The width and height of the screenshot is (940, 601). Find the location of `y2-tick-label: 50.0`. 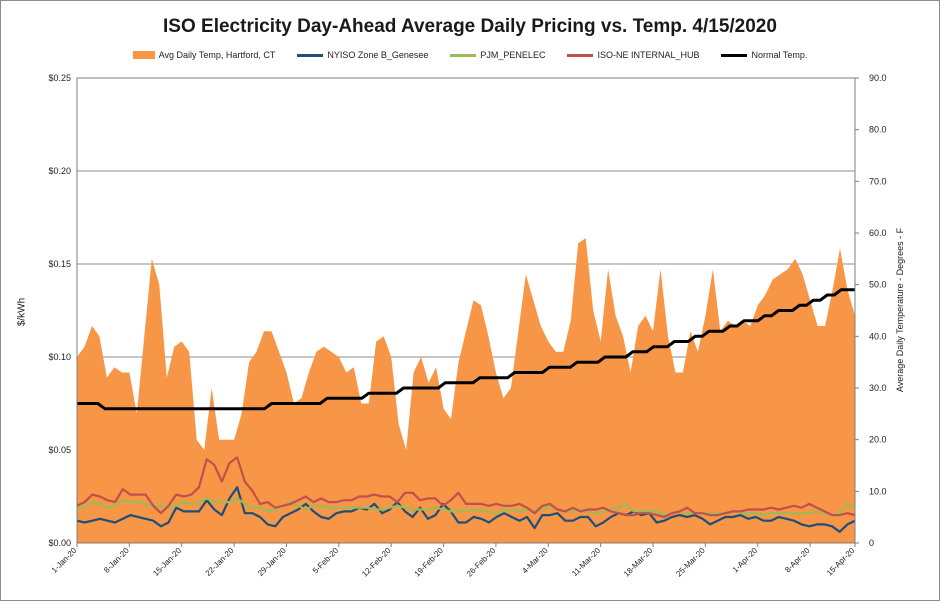

y2-tick-label: 50.0 is located at coordinates (878, 285).